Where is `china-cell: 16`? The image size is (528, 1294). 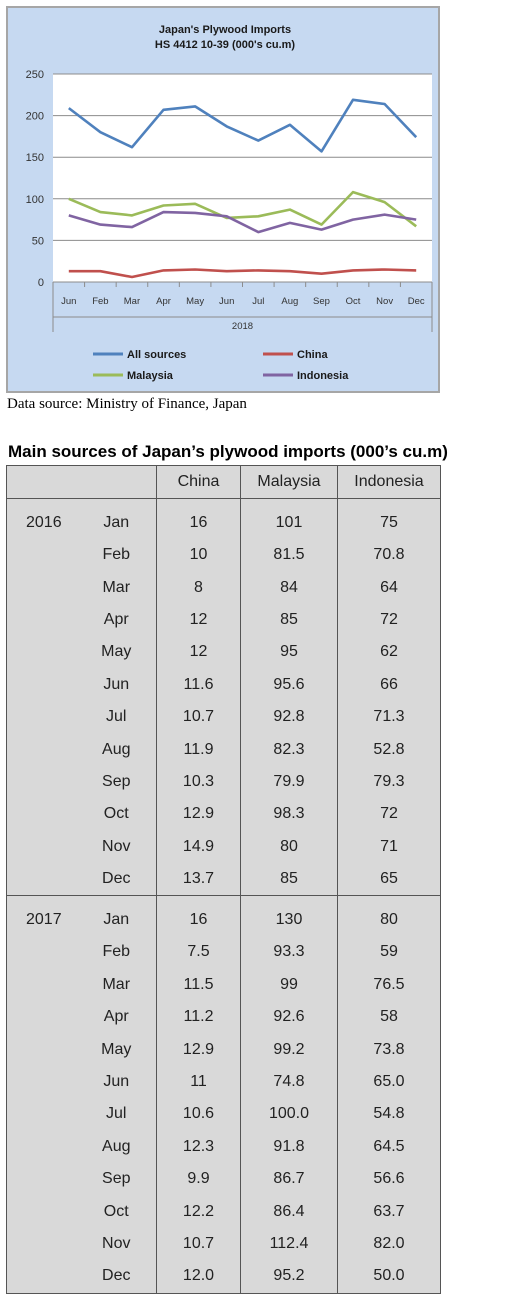 china-cell: 16 is located at coordinates (198, 916).